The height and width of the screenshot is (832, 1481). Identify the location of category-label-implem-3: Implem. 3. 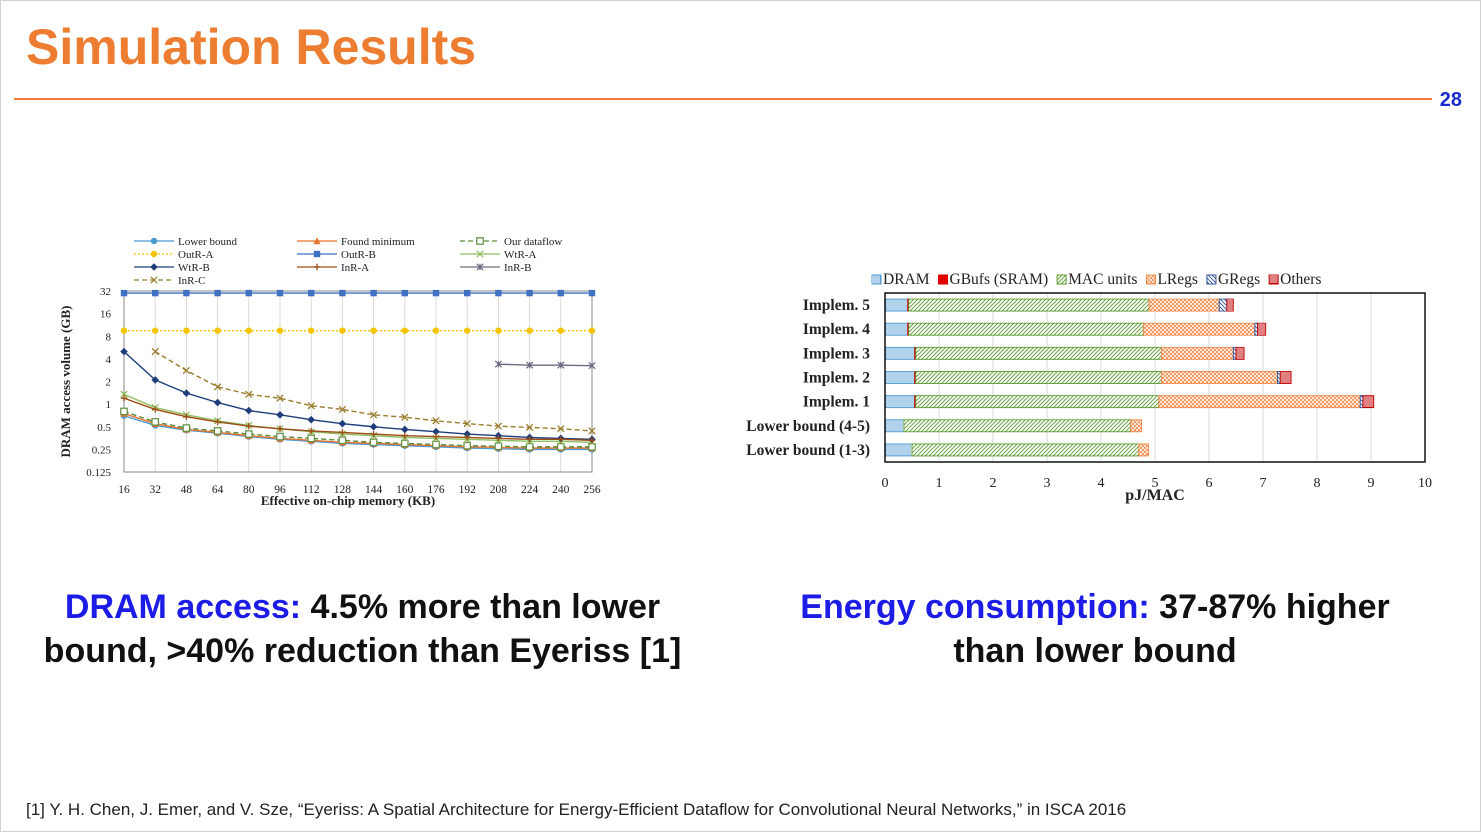
(836, 353).